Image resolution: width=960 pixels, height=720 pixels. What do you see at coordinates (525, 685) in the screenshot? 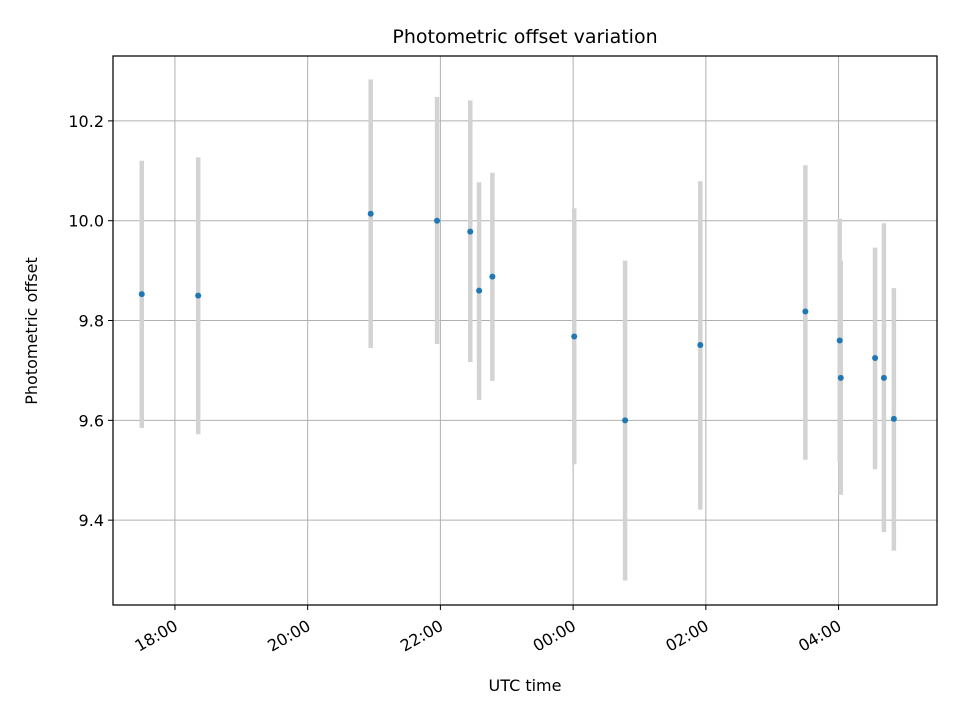
I see `x-axis-title: UTC time` at bounding box center [525, 685].